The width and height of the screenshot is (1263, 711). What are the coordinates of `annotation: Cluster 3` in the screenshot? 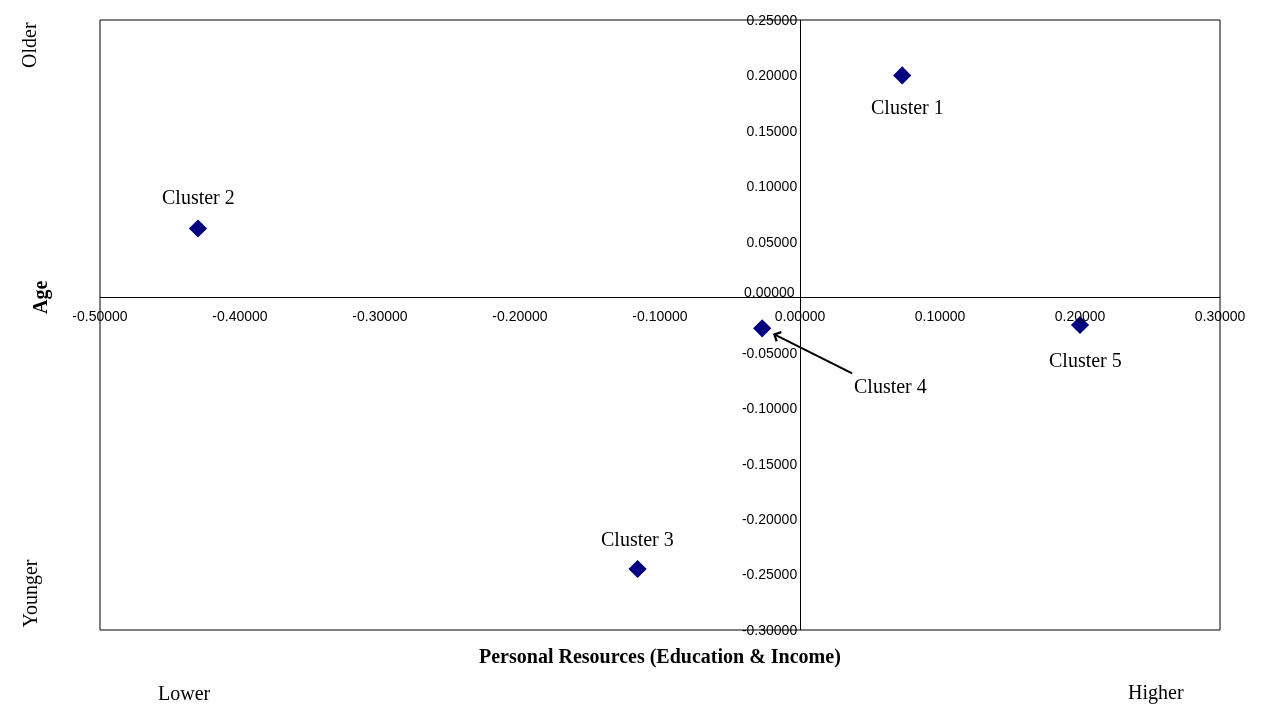 It's located at (637, 539).